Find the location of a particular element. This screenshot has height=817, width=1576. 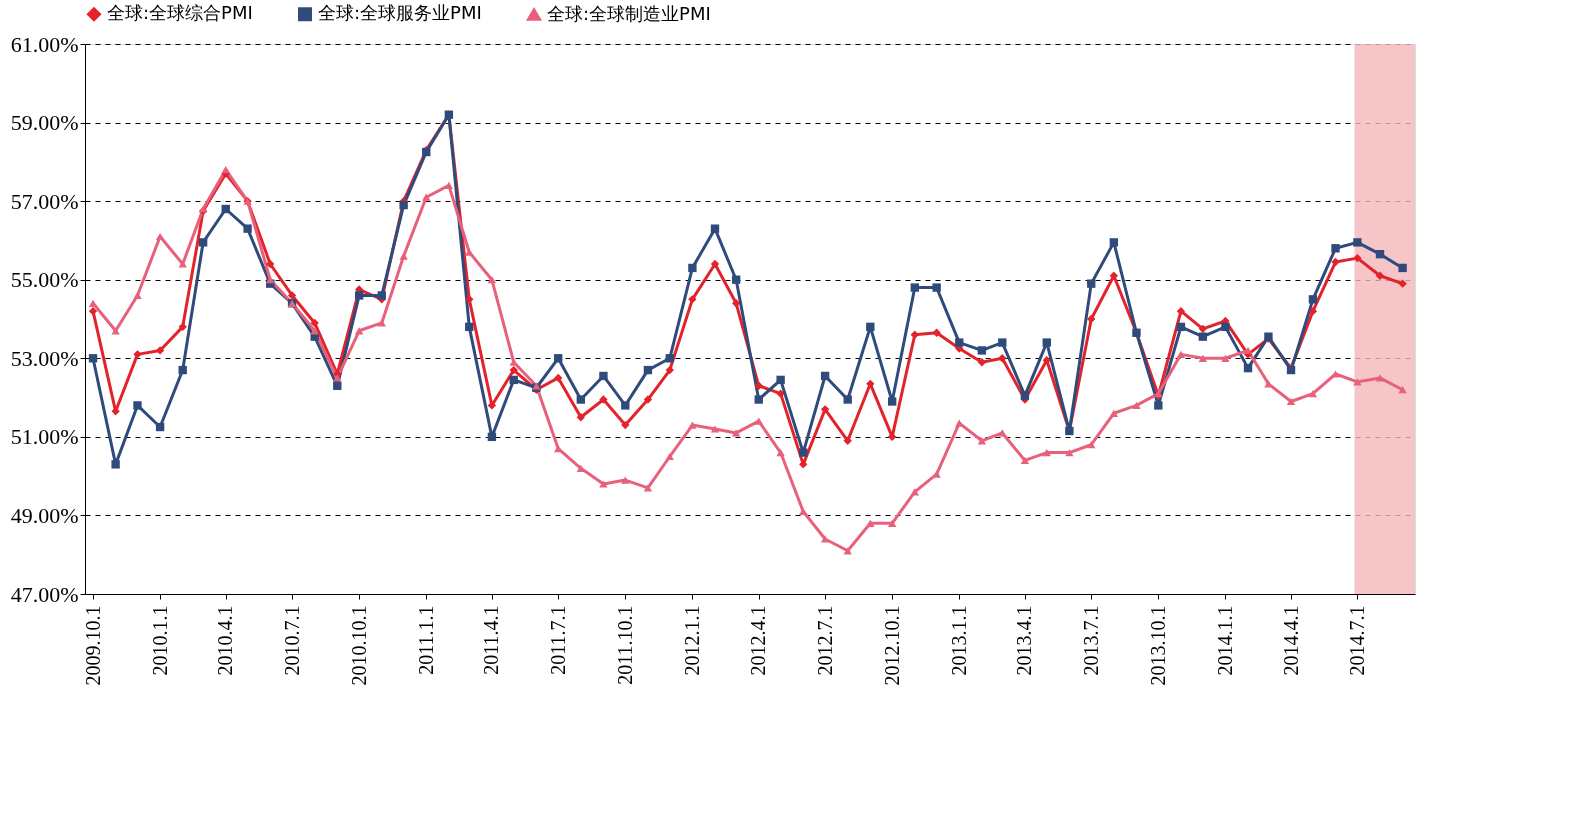

y-tick-label: 53.00% is located at coordinates (44, 358).